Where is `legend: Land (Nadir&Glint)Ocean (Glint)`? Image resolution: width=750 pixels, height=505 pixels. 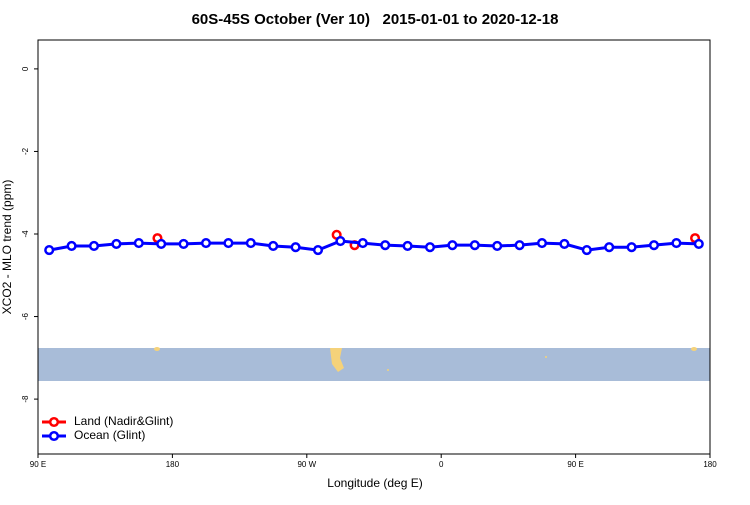 legend: Land (Nadir&Glint)Ocean (Glint) is located at coordinates (107, 428).